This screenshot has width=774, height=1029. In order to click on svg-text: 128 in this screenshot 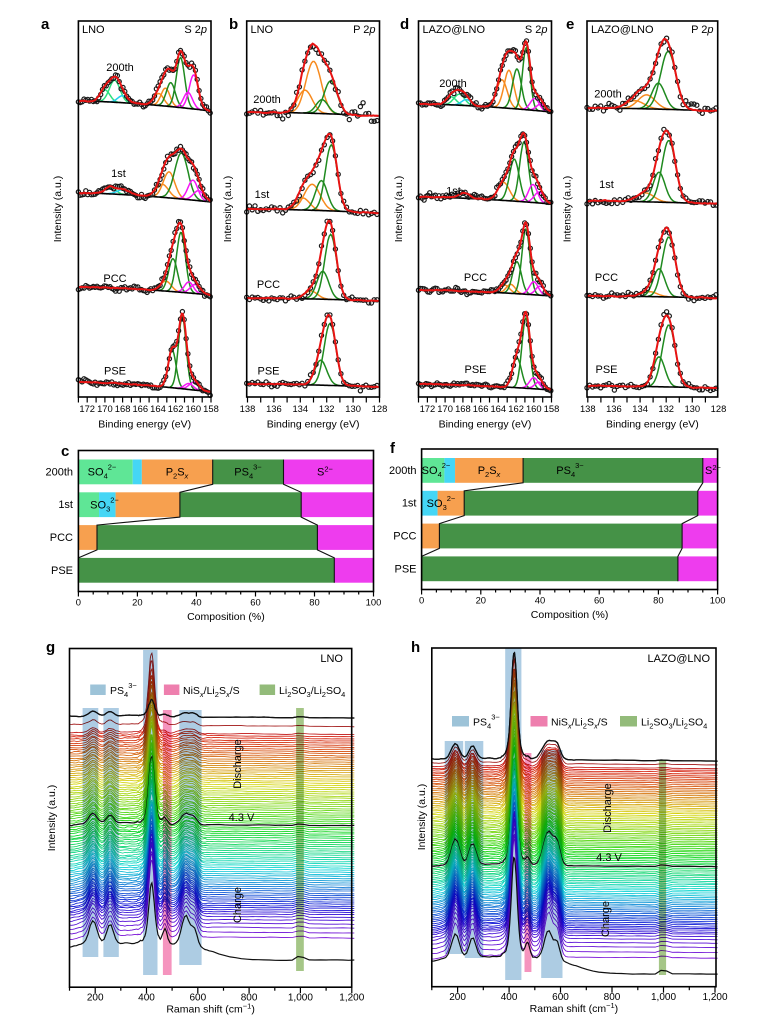, I will do `click(380, 408)`.